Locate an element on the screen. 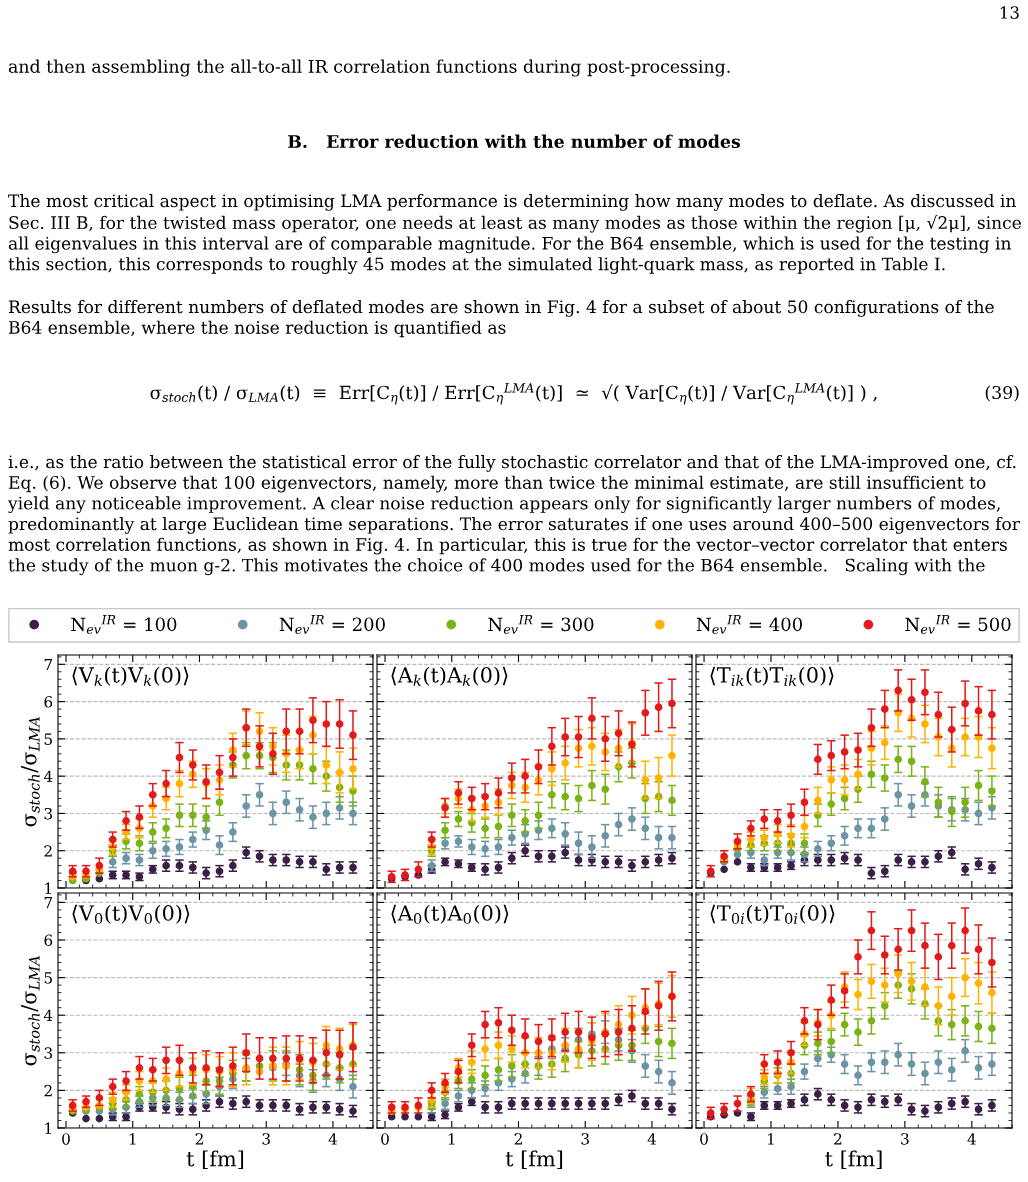 This screenshot has height=1182, width=1028. text: ⟨A$_{0}$(t)A$_{0}$(0)⟩ is located at coordinates (450, 914).